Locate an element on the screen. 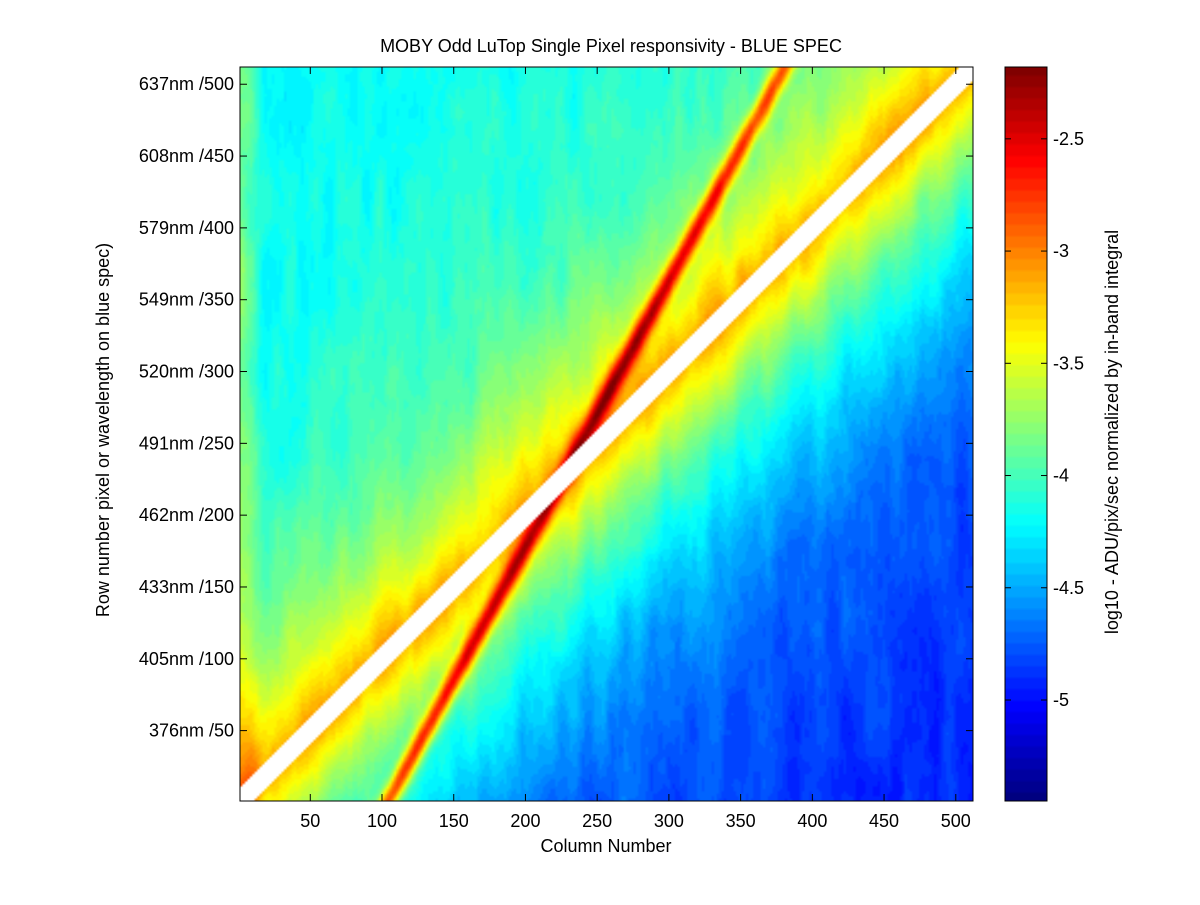 The width and height of the screenshot is (1200, 905). x-tick-label: 150 is located at coordinates (454, 821).